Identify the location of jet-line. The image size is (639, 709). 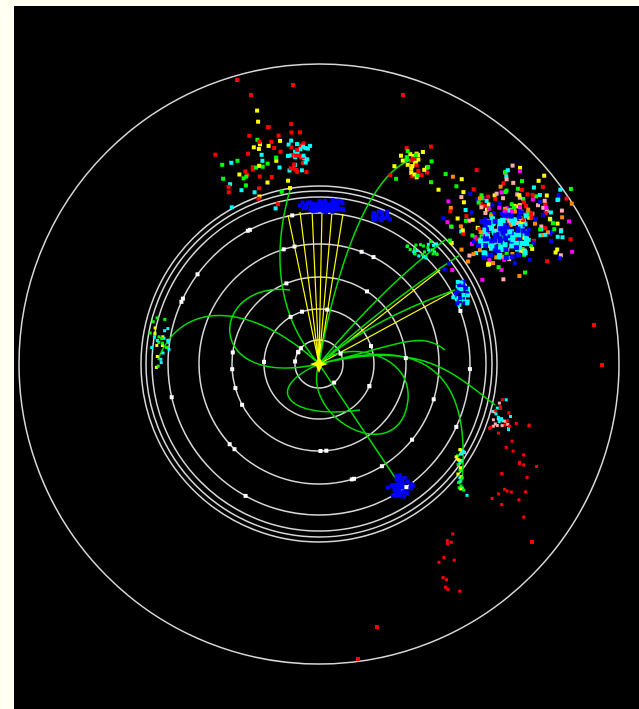
(325, 288).